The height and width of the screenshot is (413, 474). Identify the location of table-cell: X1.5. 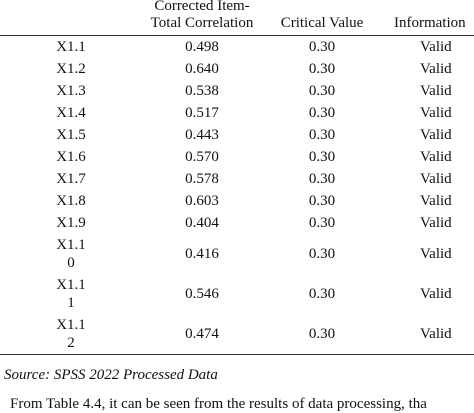
(71, 135).